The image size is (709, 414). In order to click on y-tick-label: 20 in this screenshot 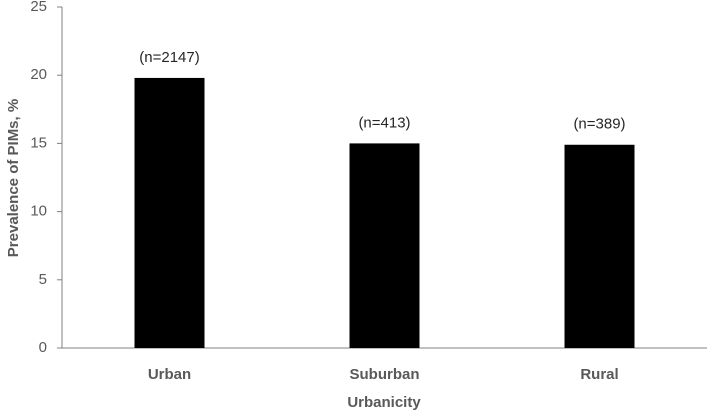, I will do `click(38, 74)`.